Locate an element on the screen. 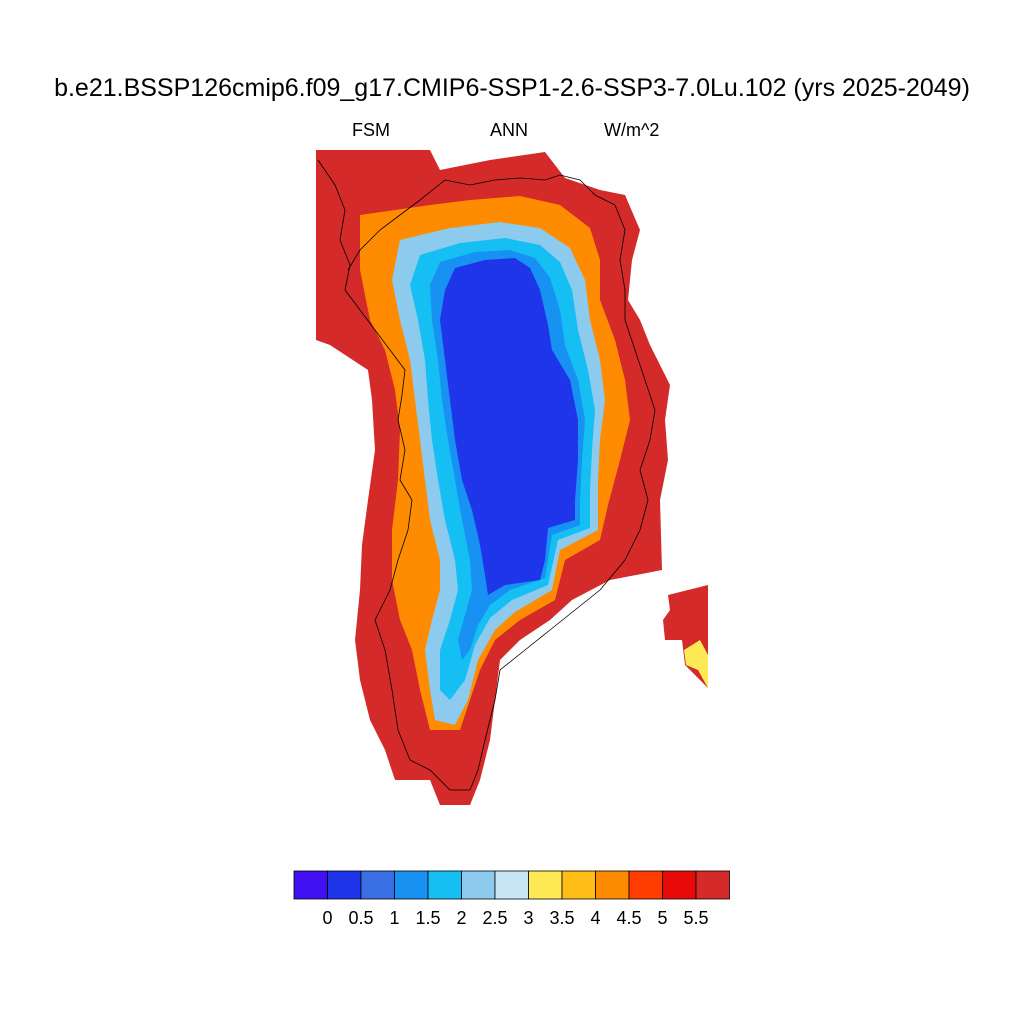  units-label: W/m^2 is located at coordinates (632, 130).